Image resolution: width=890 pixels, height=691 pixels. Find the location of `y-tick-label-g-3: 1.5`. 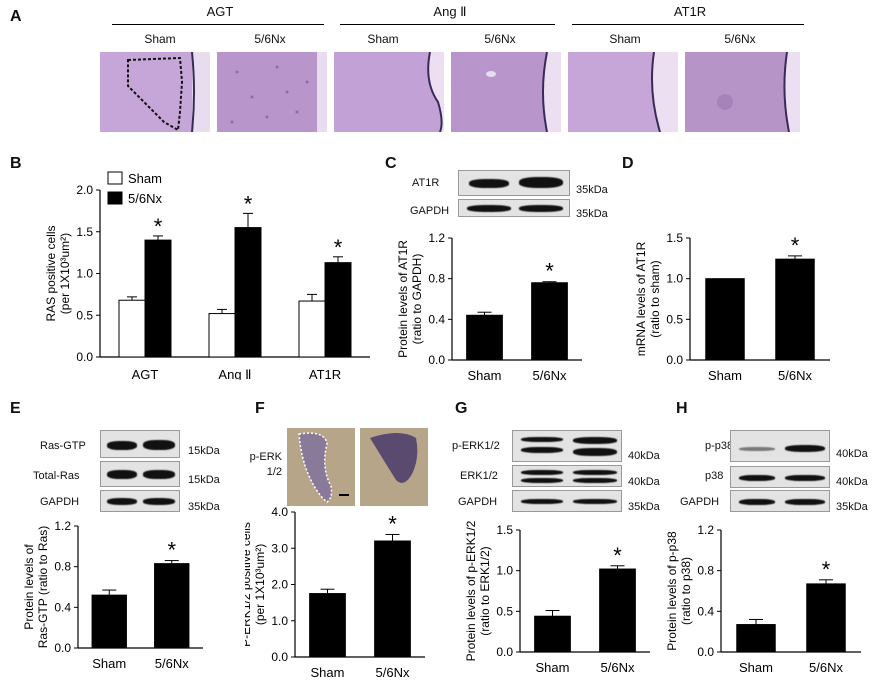

y-tick-label-g-3: 1.5 is located at coordinates (504, 530).